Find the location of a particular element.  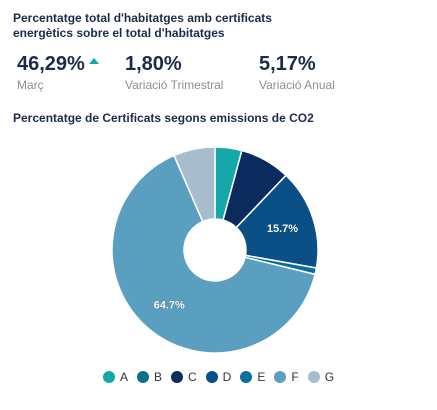

chart-legend: A B C D E F G is located at coordinates (218, 377).